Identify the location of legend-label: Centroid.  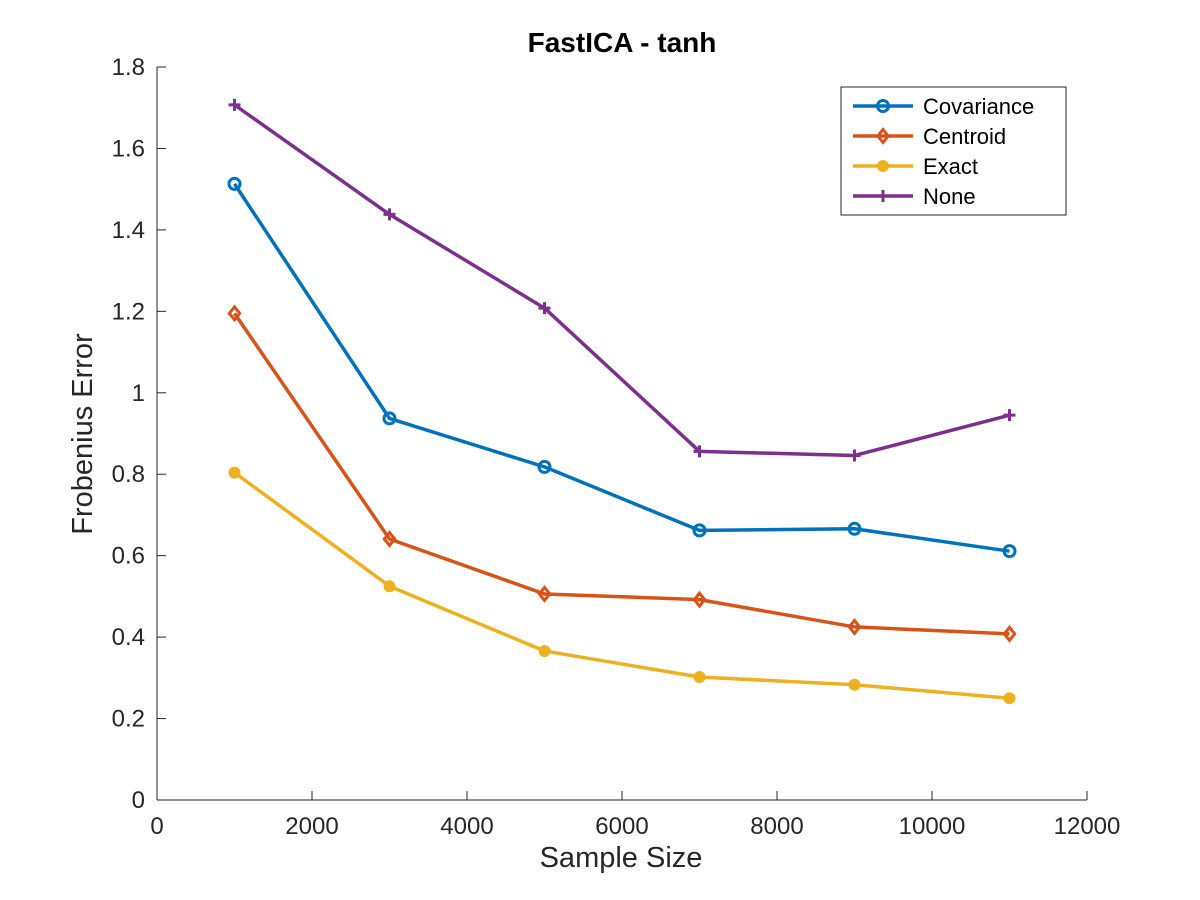
(964, 136).